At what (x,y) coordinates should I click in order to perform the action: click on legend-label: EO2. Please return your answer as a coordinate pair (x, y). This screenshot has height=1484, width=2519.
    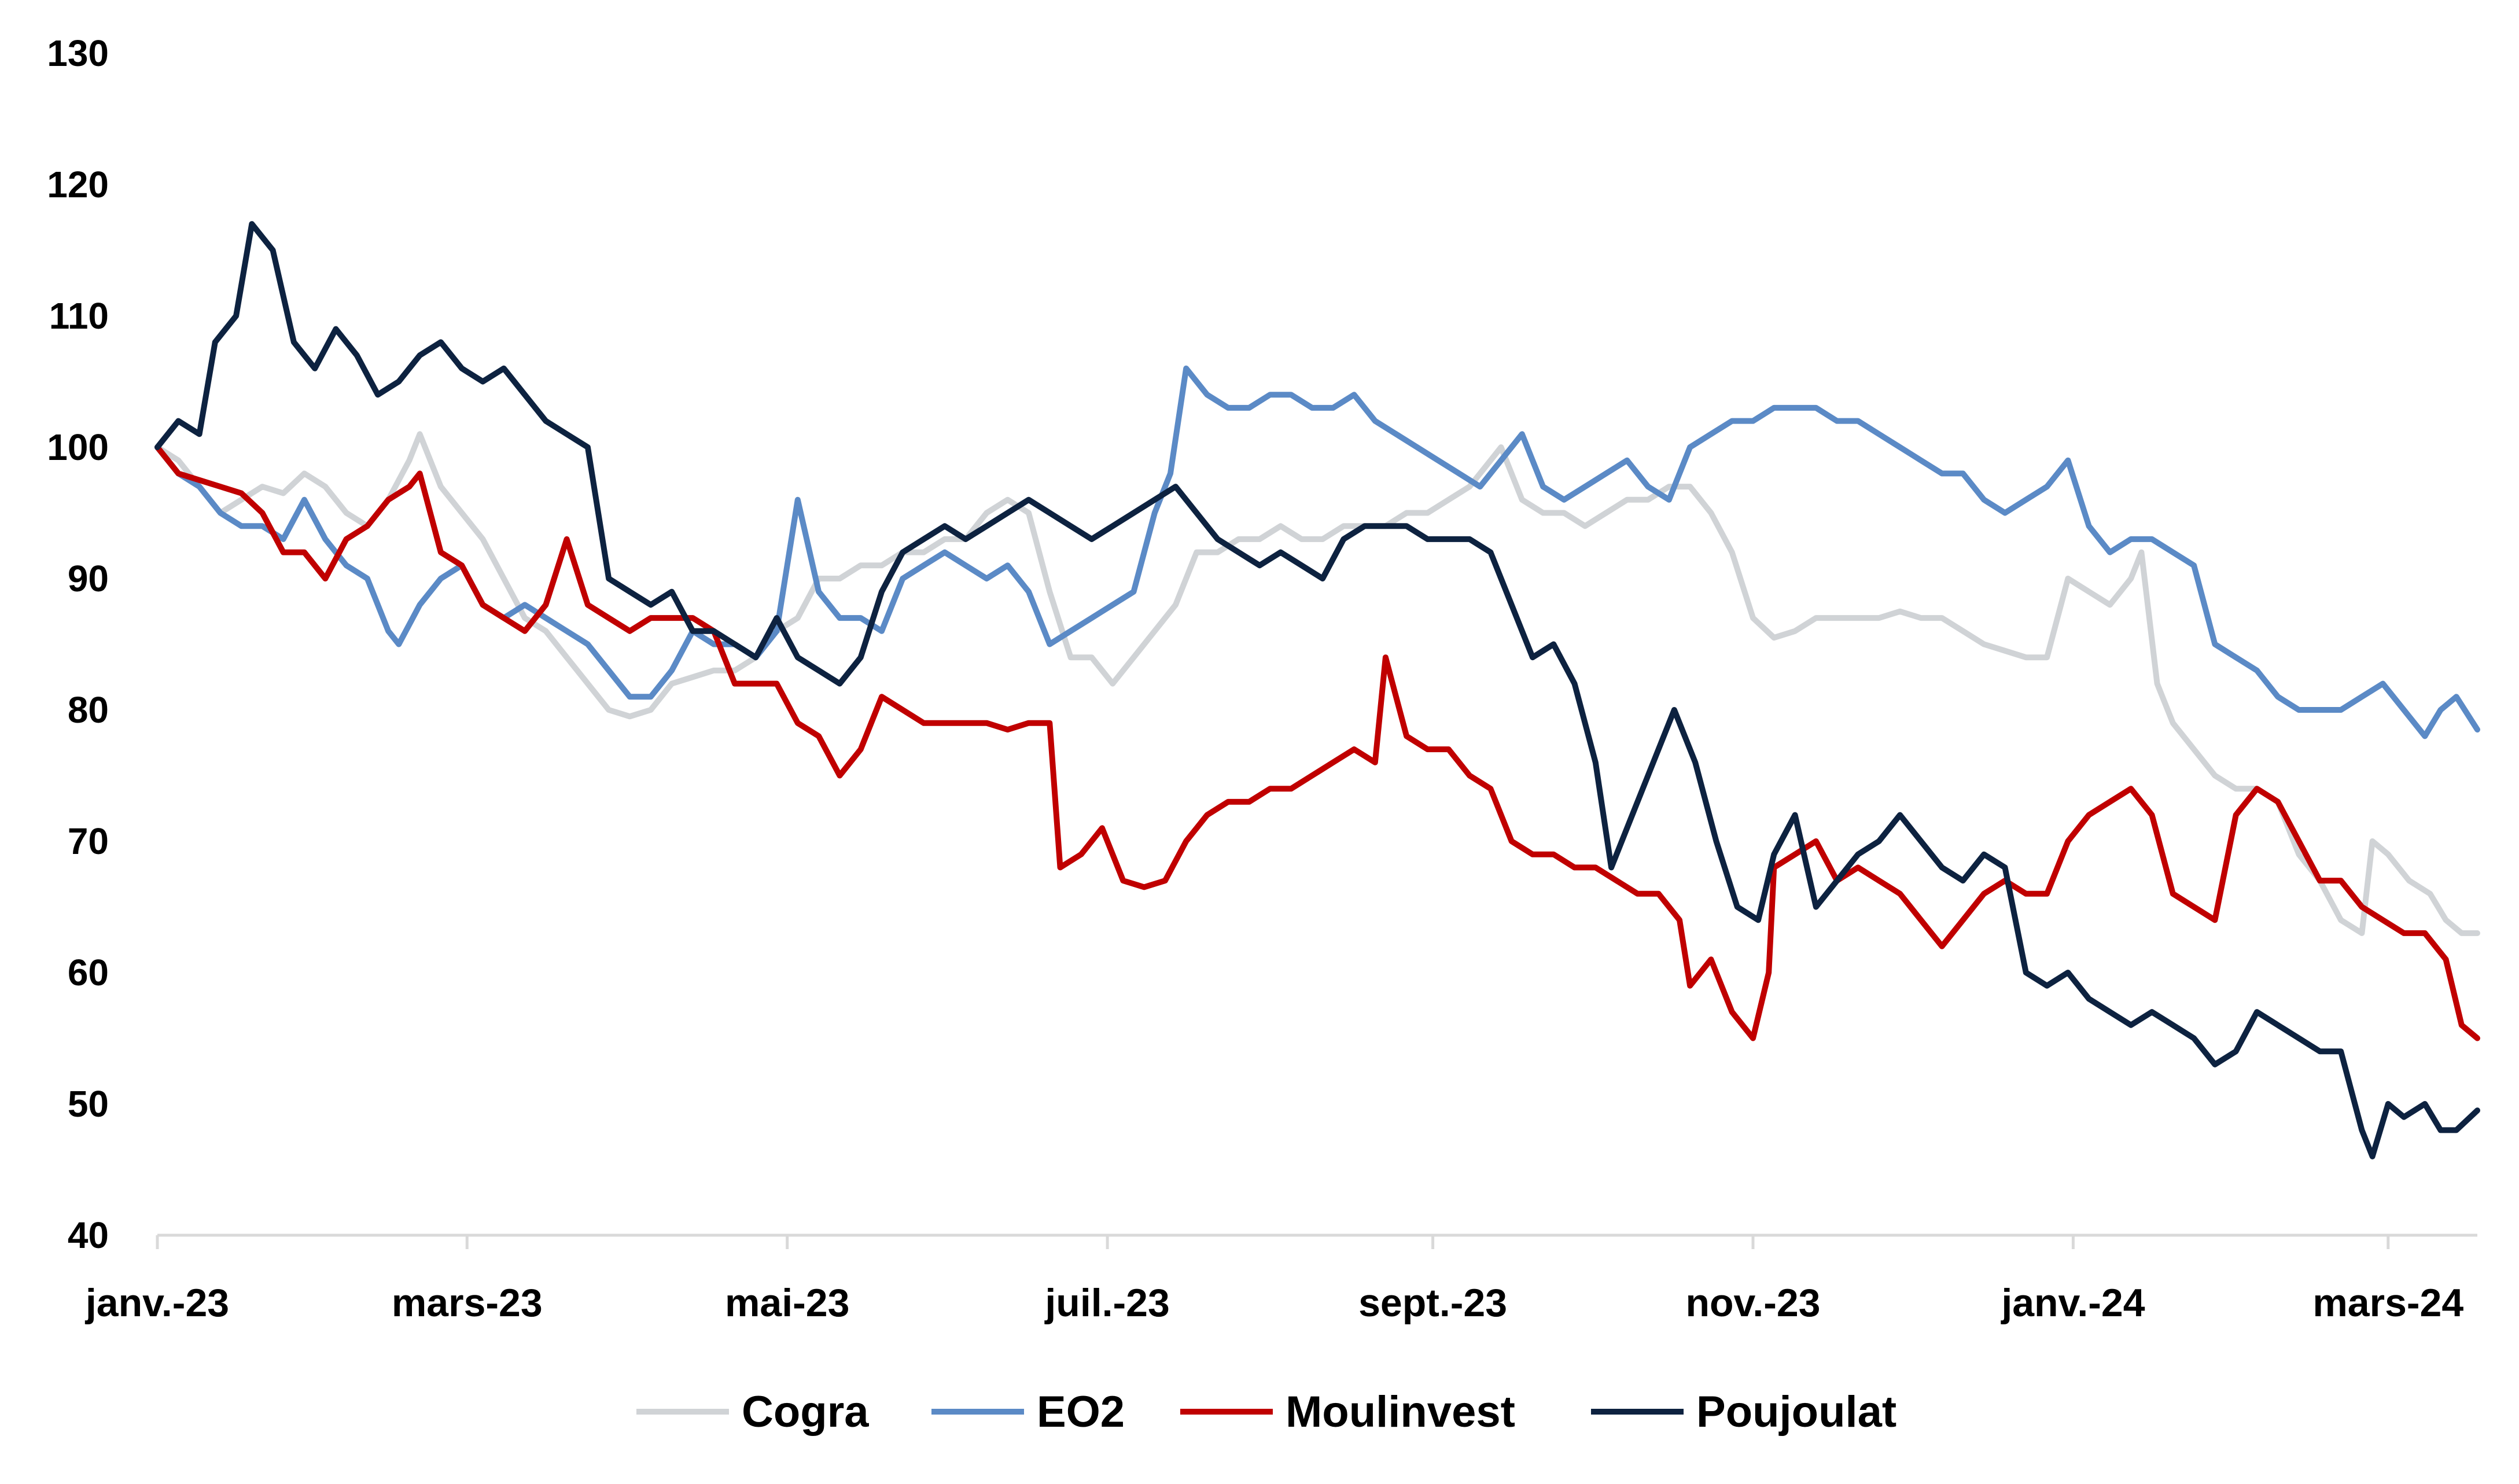
    Looking at the image, I should click on (1081, 1412).